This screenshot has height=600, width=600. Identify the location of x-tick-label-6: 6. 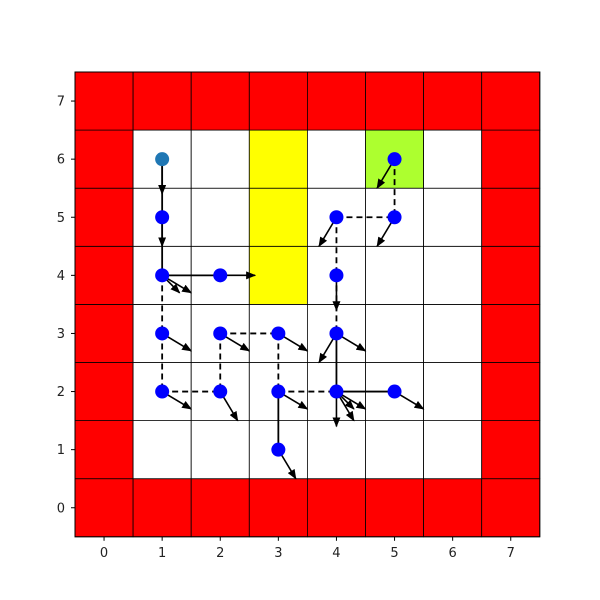
(453, 553).